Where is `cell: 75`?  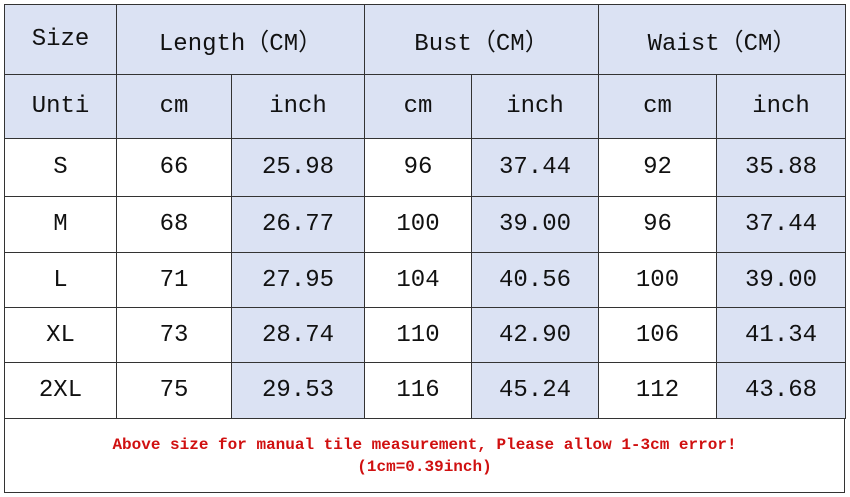
cell: 75 is located at coordinates (174, 390).